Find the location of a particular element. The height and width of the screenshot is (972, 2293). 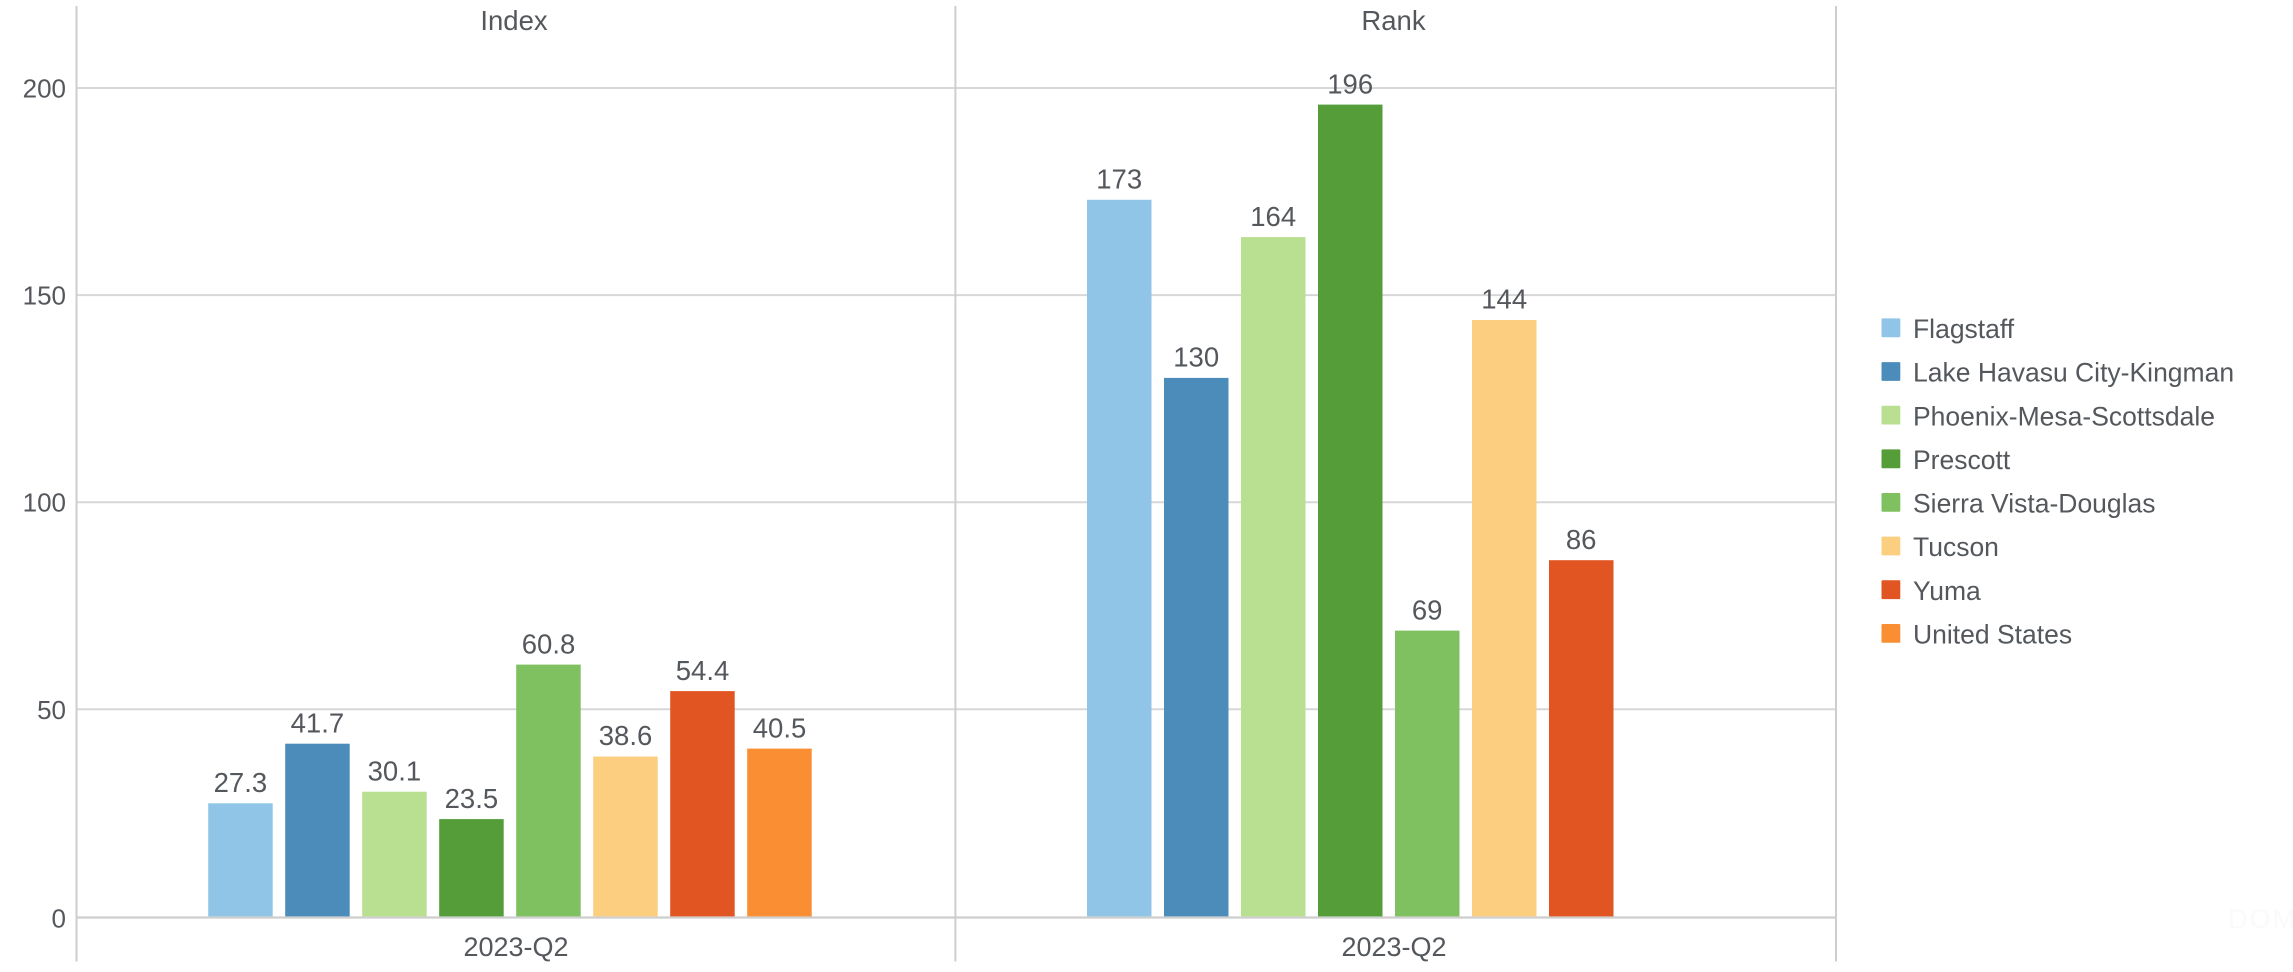

svg-text: 30.1 is located at coordinates (395, 770).